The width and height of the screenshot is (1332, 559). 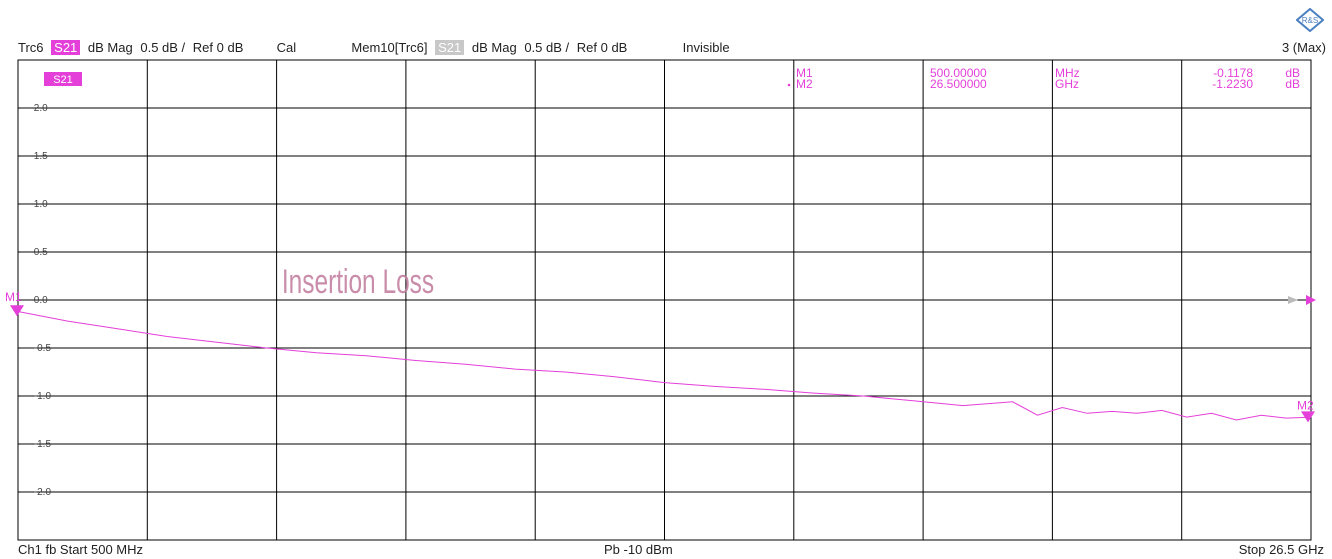 What do you see at coordinates (602, 47) in the screenshot?
I see `mem-ref: Ref 0 dB` at bounding box center [602, 47].